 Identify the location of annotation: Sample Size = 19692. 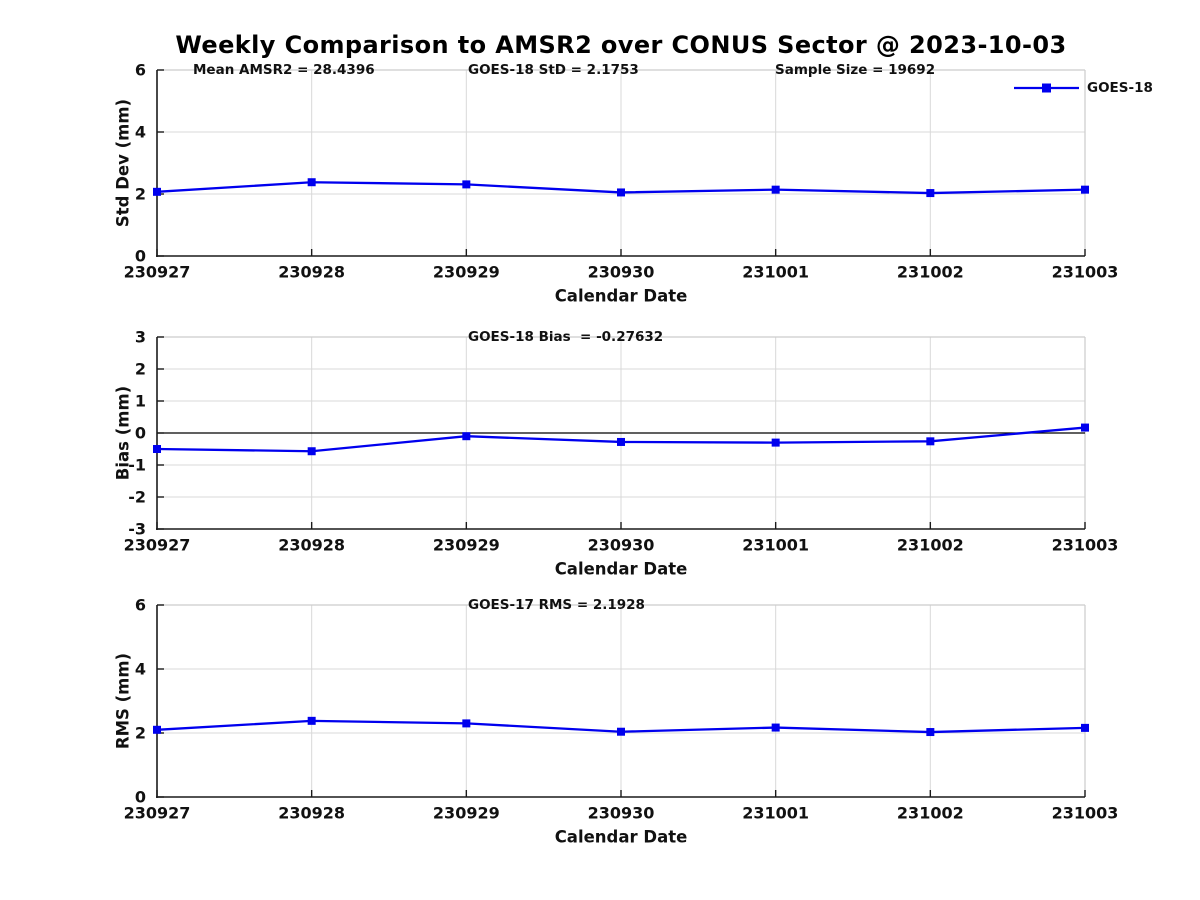
(855, 70).